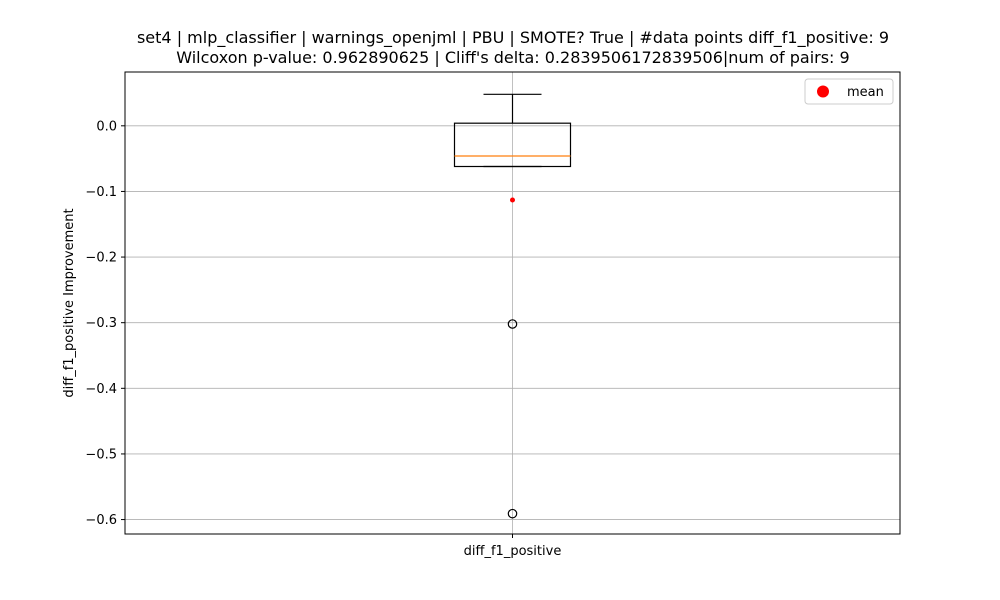 The width and height of the screenshot is (1000, 600). Describe the element at coordinates (101, 454) in the screenshot. I see `y-tick-label: −0.5` at that location.